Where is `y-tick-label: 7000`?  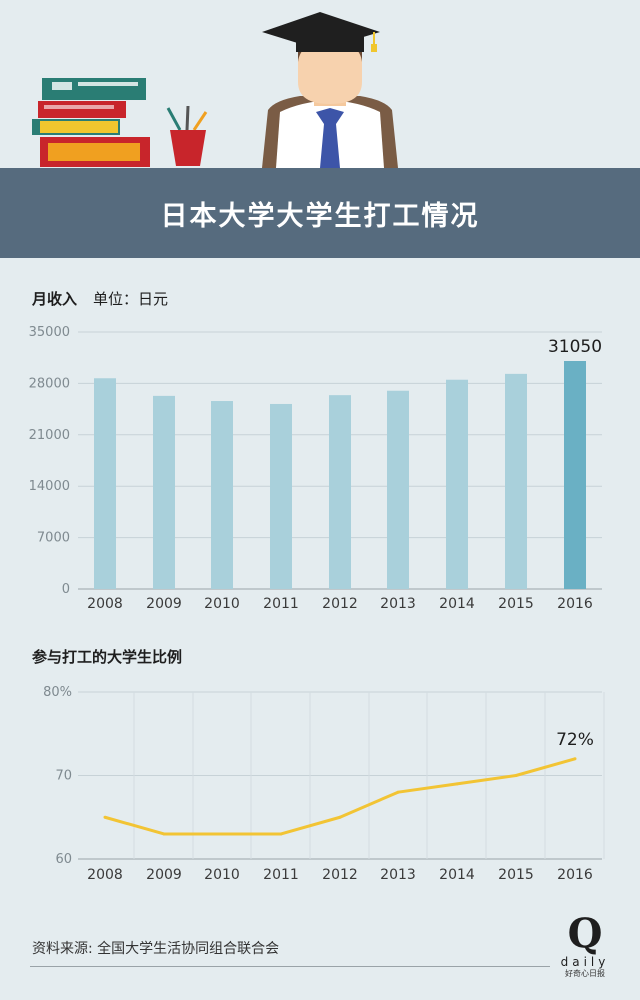 y-tick-label: 7000 is located at coordinates (53, 538).